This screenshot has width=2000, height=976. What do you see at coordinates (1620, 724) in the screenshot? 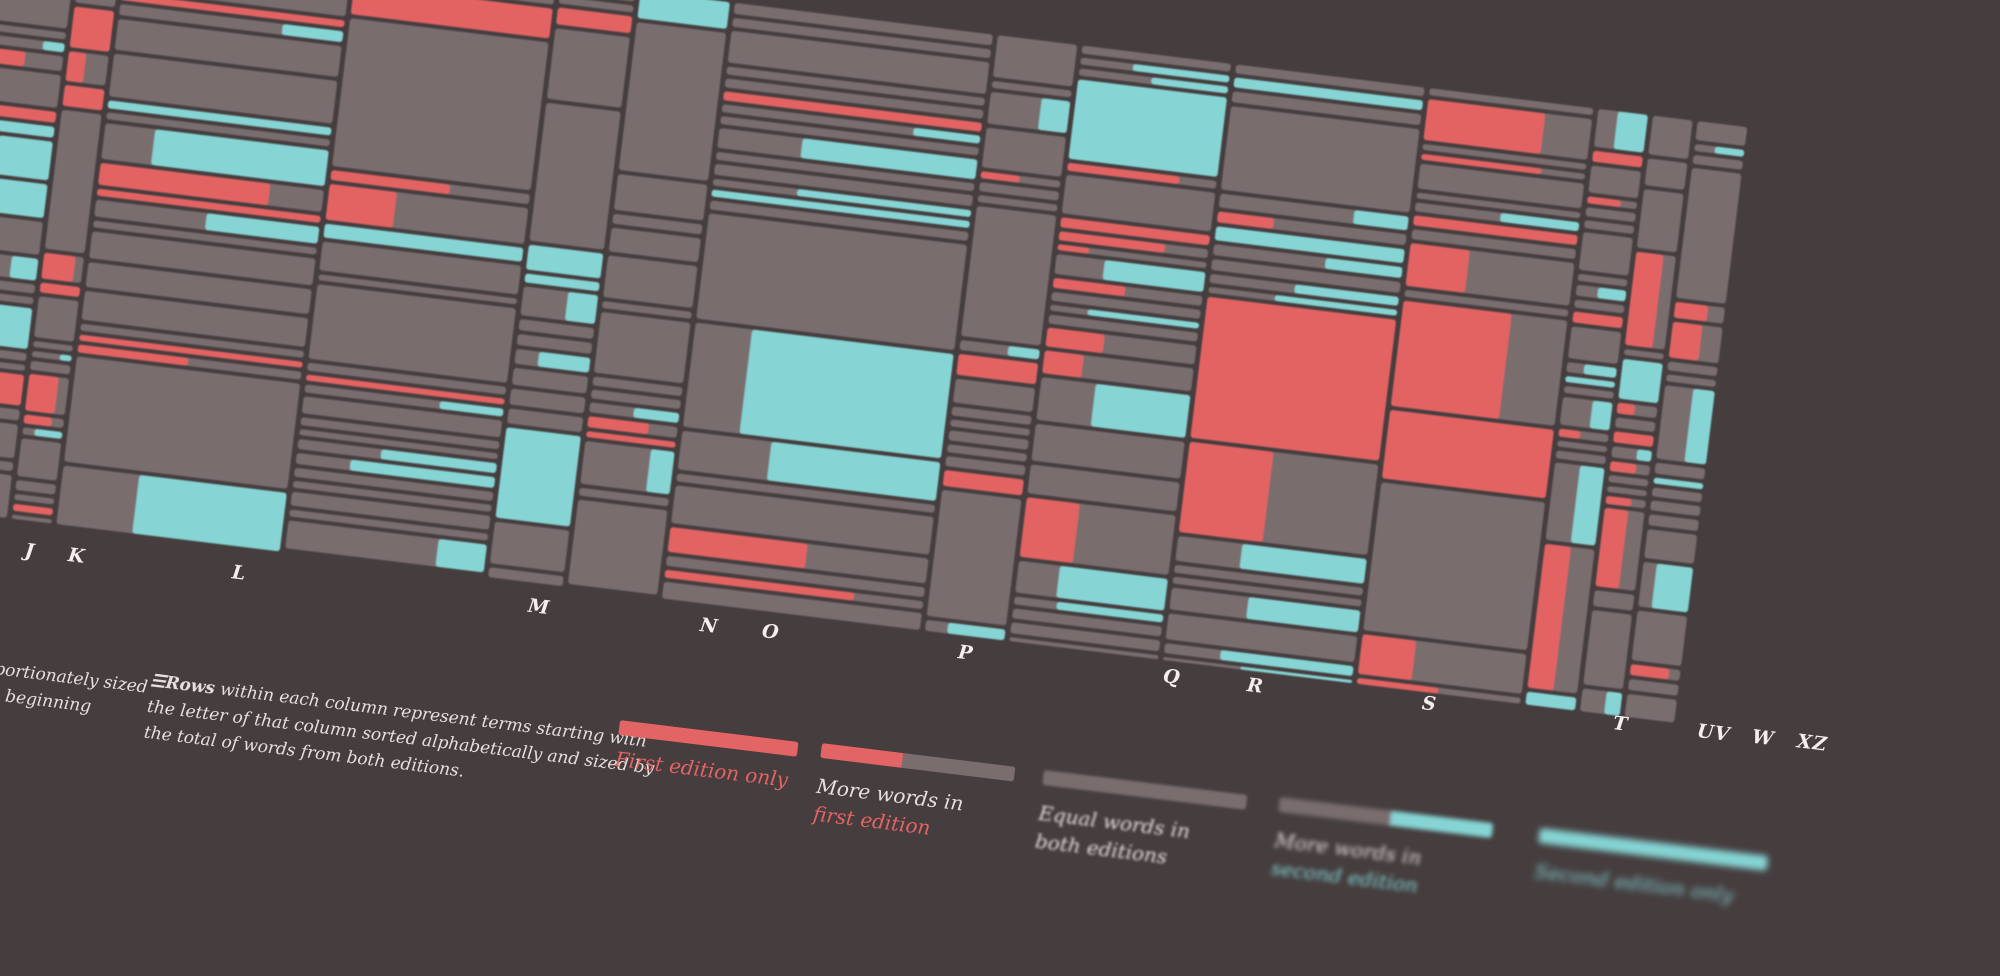
I see `column-label-t: T` at bounding box center [1620, 724].